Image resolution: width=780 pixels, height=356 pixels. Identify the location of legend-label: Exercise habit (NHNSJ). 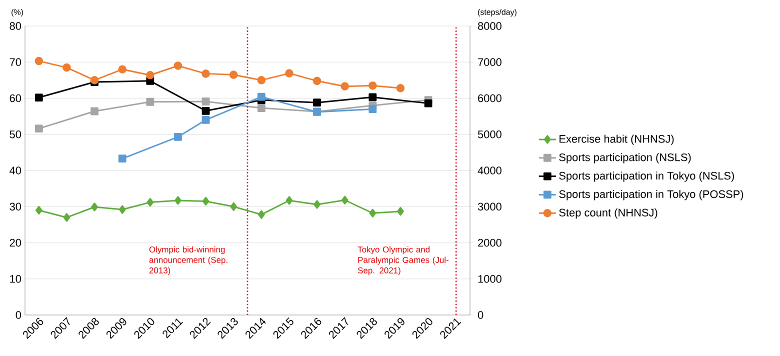
(617, 139).